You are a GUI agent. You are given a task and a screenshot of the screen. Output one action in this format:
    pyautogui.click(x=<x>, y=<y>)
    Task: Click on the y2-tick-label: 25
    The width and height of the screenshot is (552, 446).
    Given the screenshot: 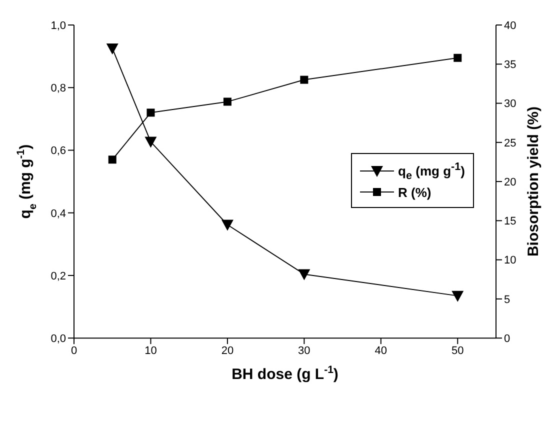 What is the action you would take?
    pyautogui.click(x=510, y=143)
    